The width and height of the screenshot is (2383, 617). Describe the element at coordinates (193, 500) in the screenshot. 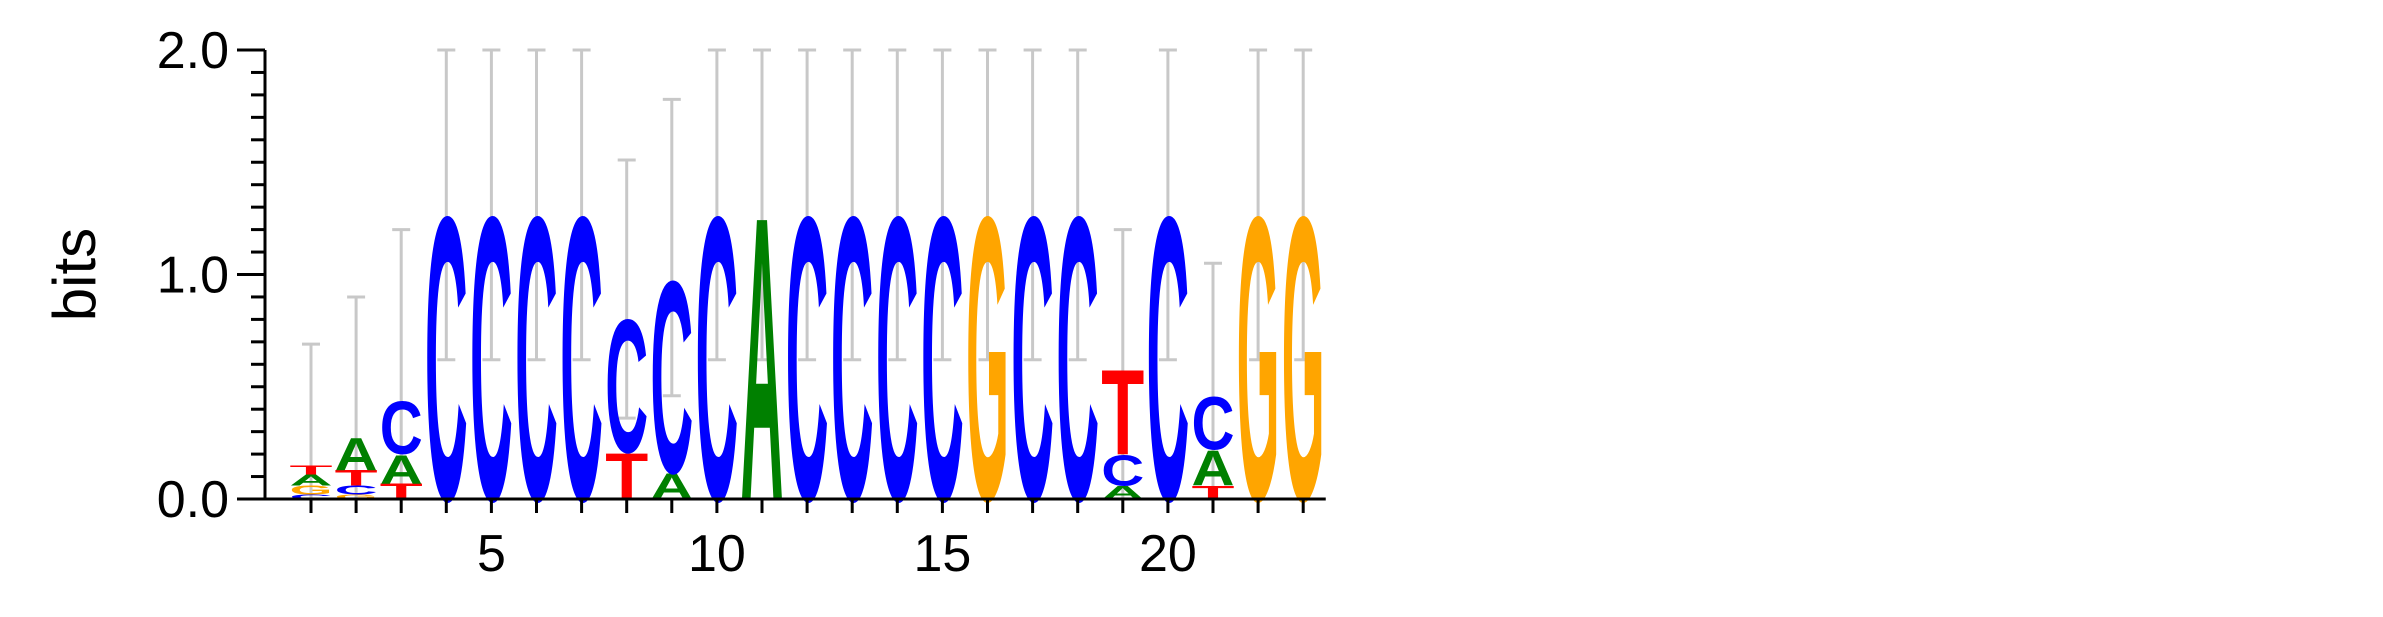

I see `y-tick-label: 0.0` at that location.